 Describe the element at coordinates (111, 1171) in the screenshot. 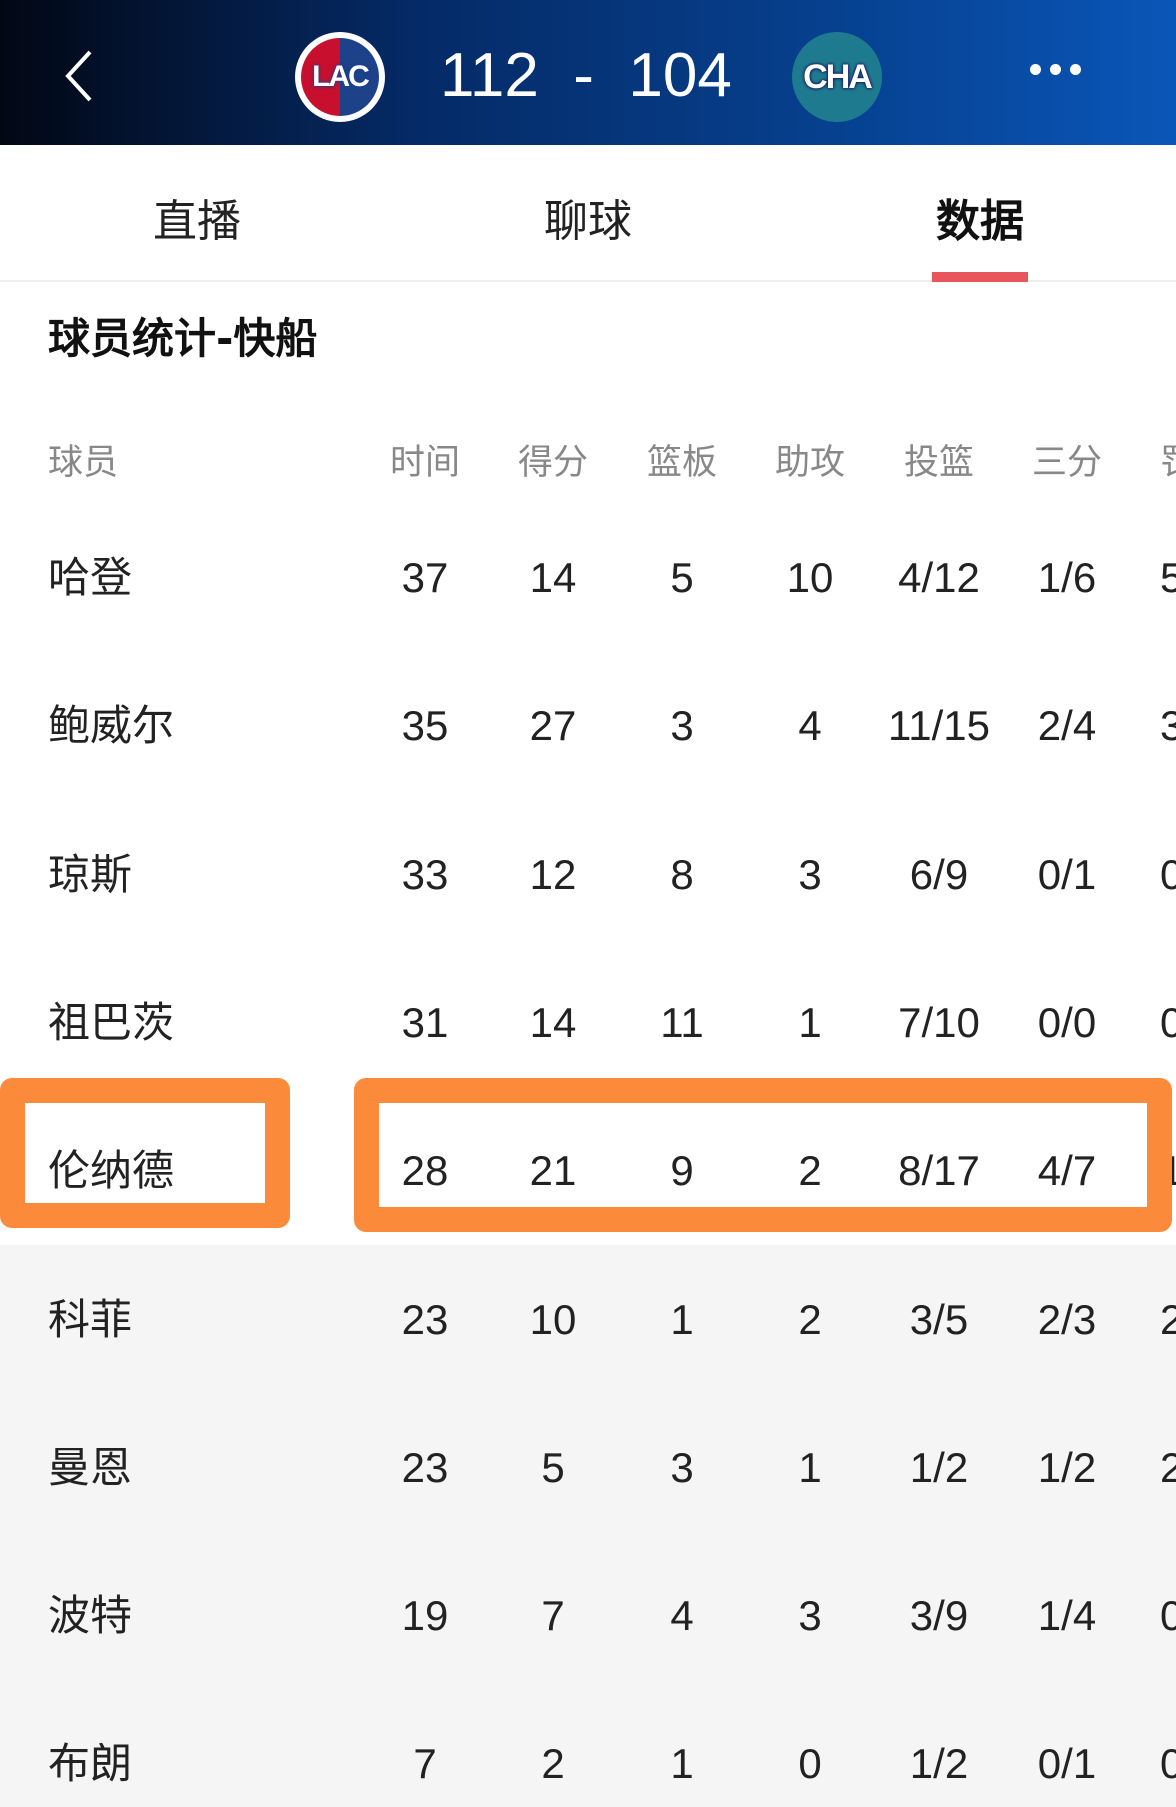

I see `player-name: 伦纳德` at that location.